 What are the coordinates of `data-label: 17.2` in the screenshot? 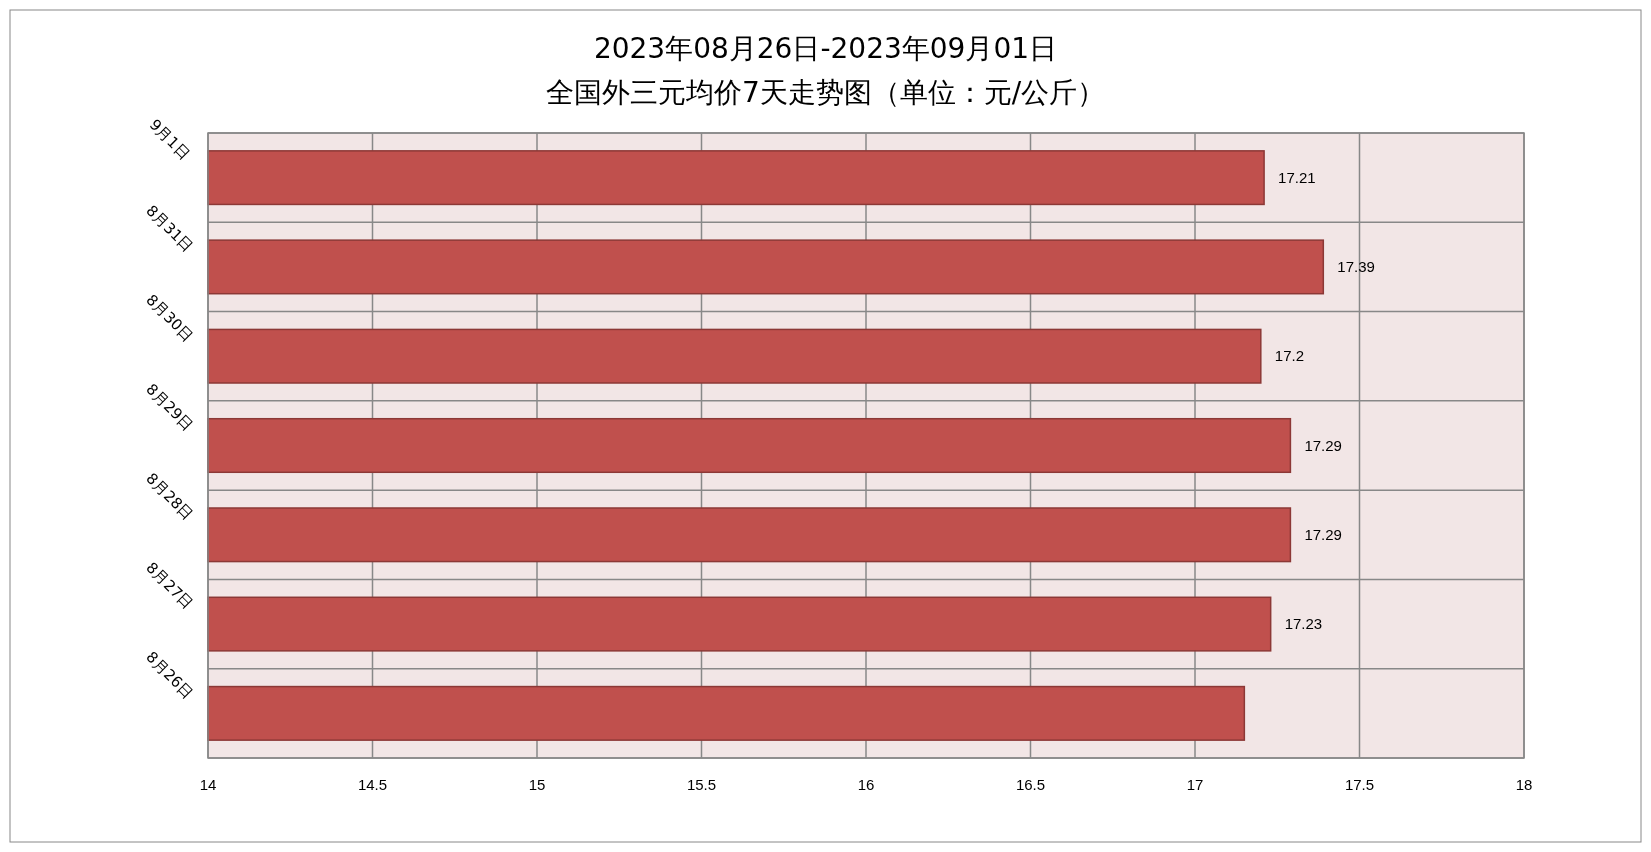 It's located at (1289, 356).